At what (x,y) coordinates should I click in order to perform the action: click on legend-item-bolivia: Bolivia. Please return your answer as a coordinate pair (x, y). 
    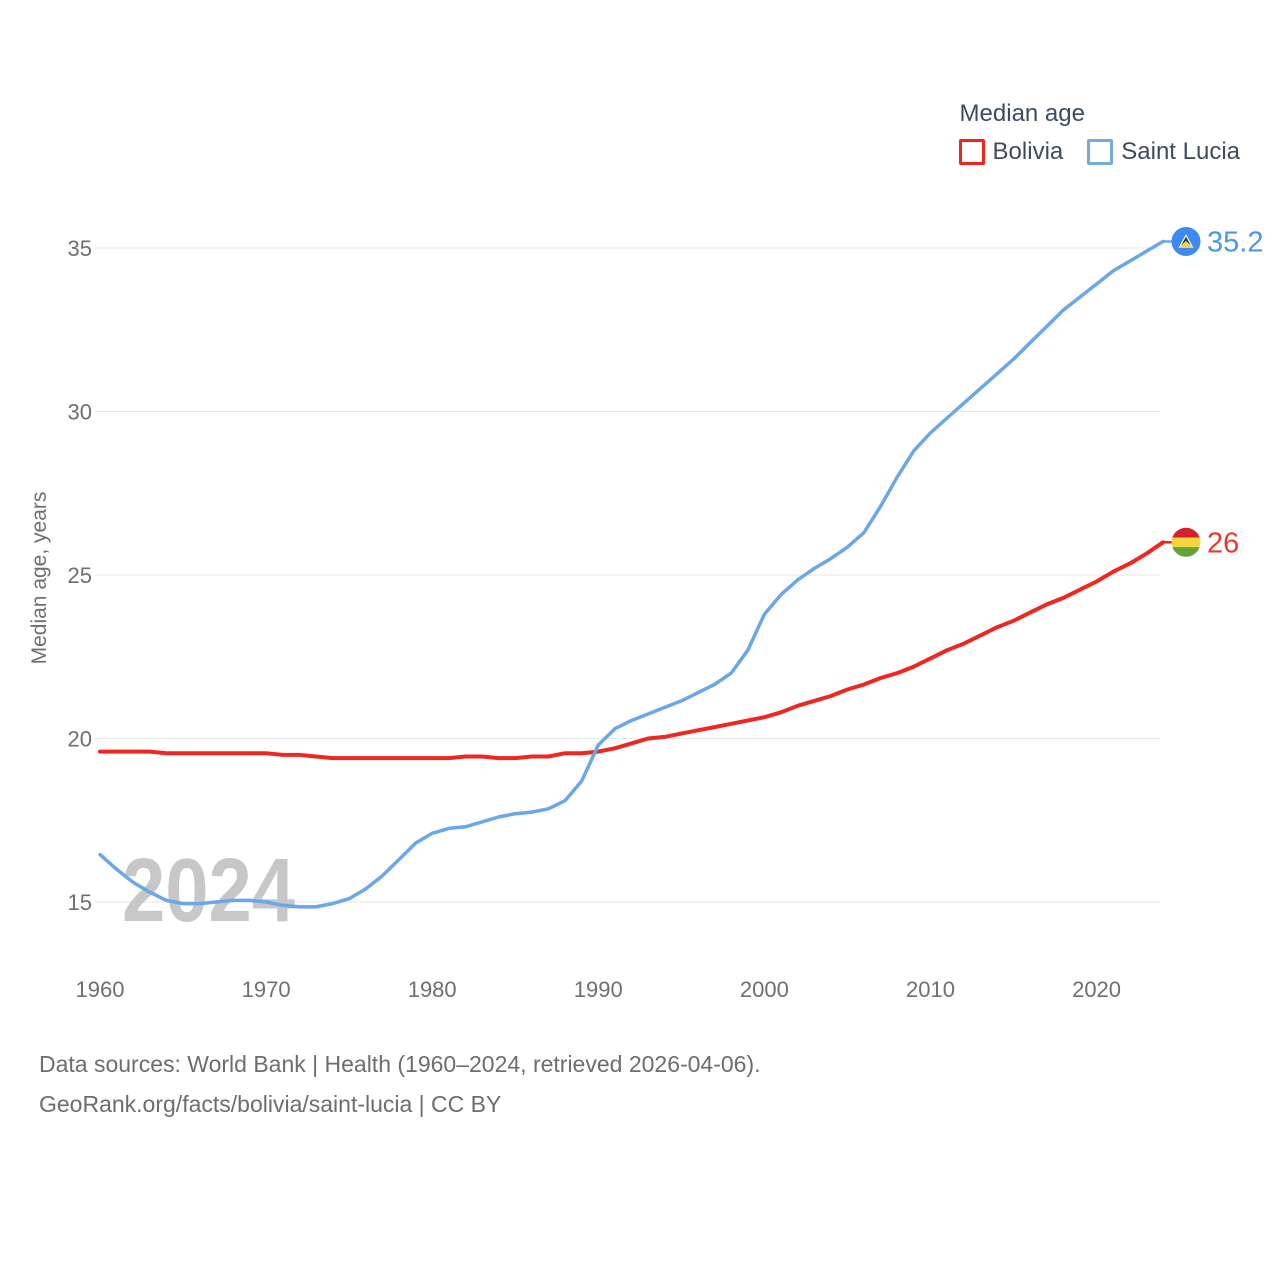
    Looking at the image, I should click on (1011, 152).